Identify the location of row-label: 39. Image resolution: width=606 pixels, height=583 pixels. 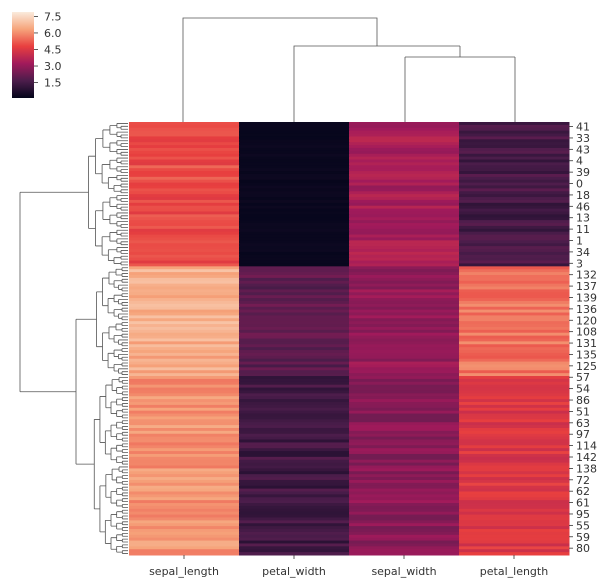
(583, 172).